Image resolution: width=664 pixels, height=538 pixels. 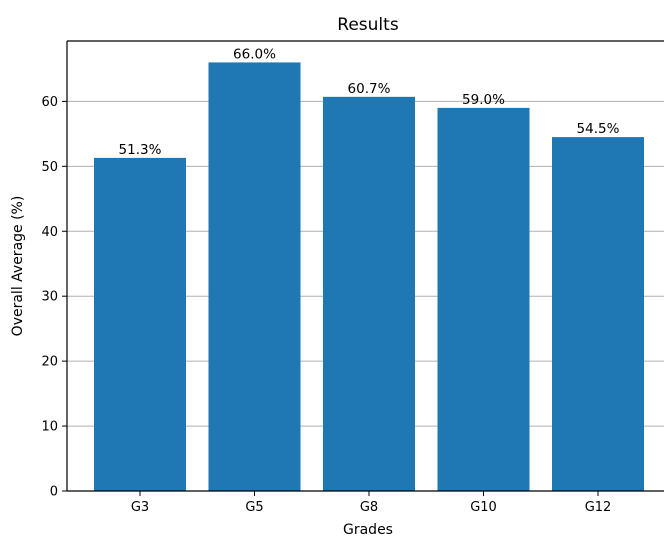 What do you see at coordinates (54, 492) in the screenshot?
I see `y-tick-label: 0` at bounding box center [54, 492].